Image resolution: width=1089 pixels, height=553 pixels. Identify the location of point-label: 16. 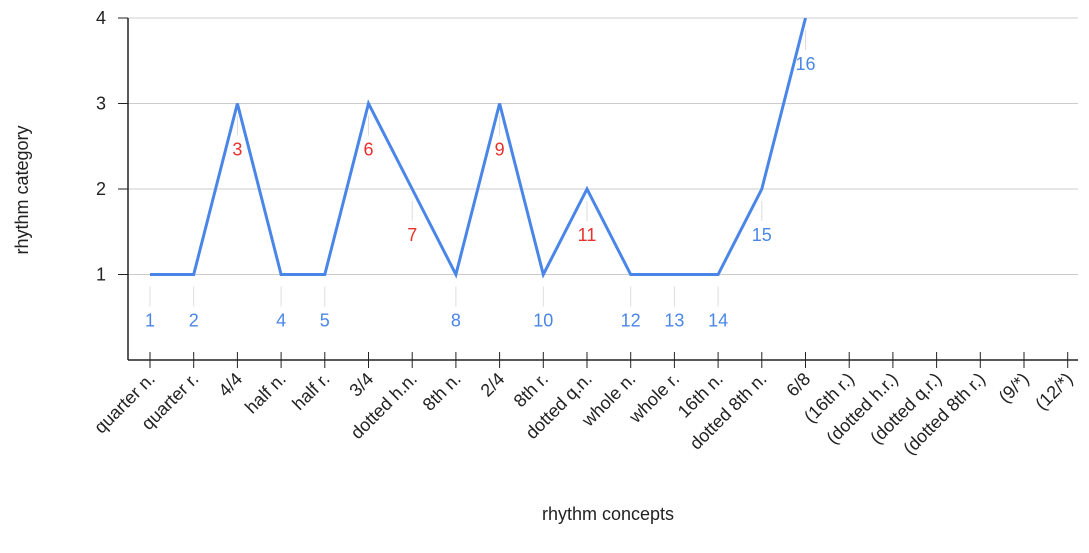
(805, 64).